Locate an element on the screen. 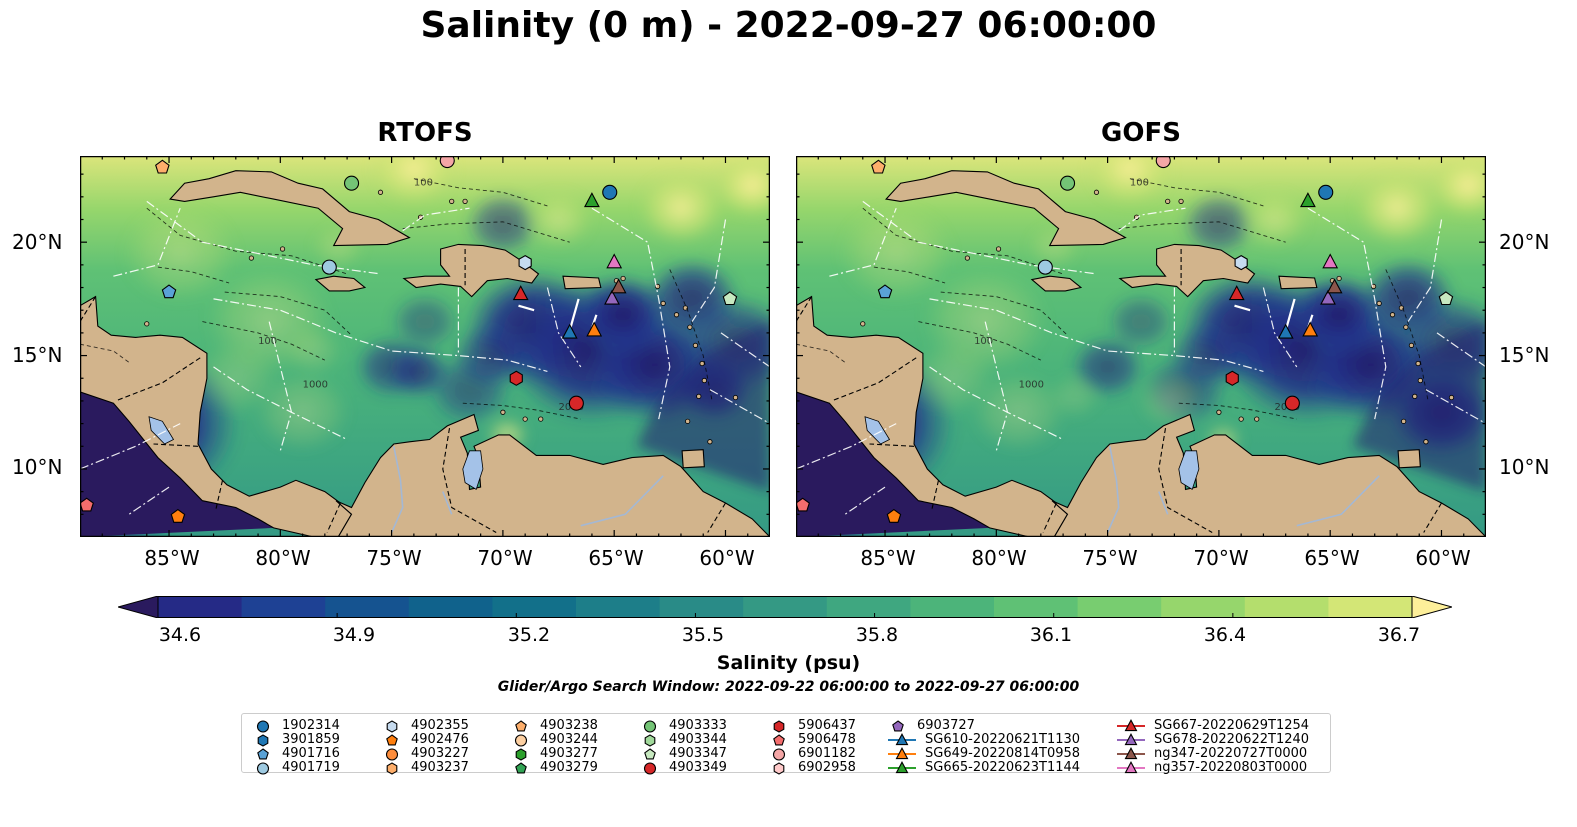 The height and width of the screenshot is (827, 1577). legend-item-4901719: 4901719 is located at coordinates (296, 767).